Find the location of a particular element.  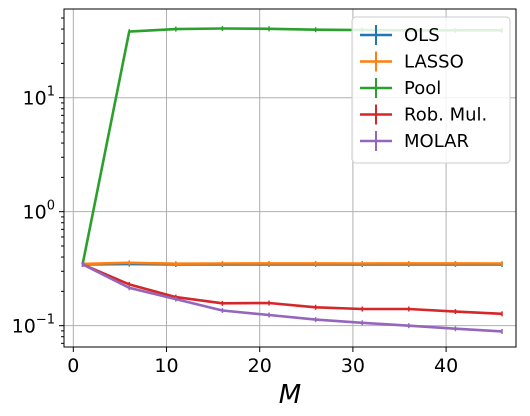

legend-box is located at coordinates (431, 90).